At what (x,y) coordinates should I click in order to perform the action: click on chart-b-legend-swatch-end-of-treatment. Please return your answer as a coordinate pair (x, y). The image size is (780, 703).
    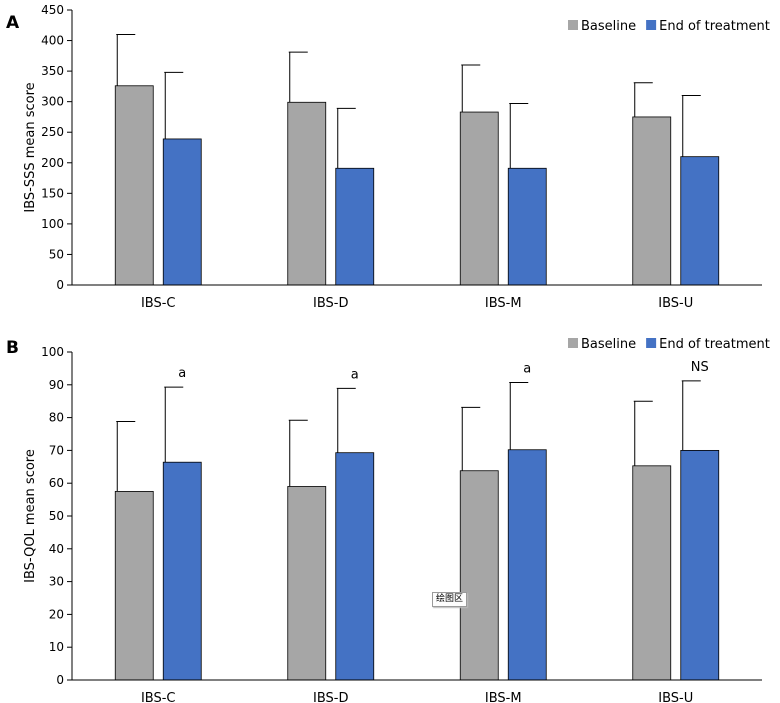
    Looking at the image, I should click on (651, 343).